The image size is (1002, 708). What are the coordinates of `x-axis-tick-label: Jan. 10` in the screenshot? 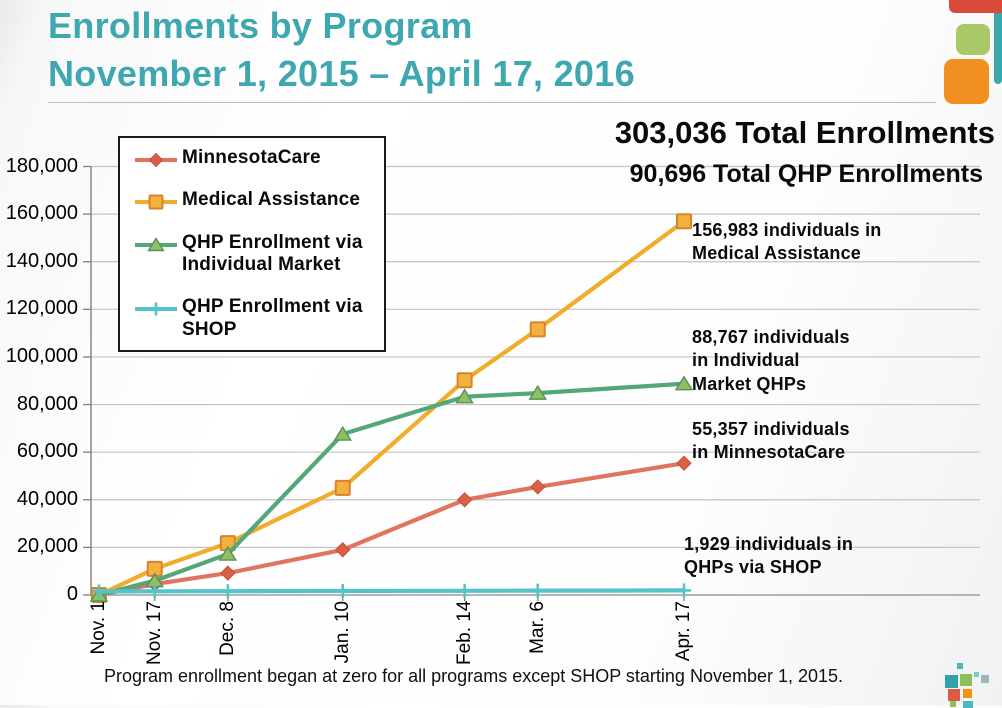 It's located at (342, 632).